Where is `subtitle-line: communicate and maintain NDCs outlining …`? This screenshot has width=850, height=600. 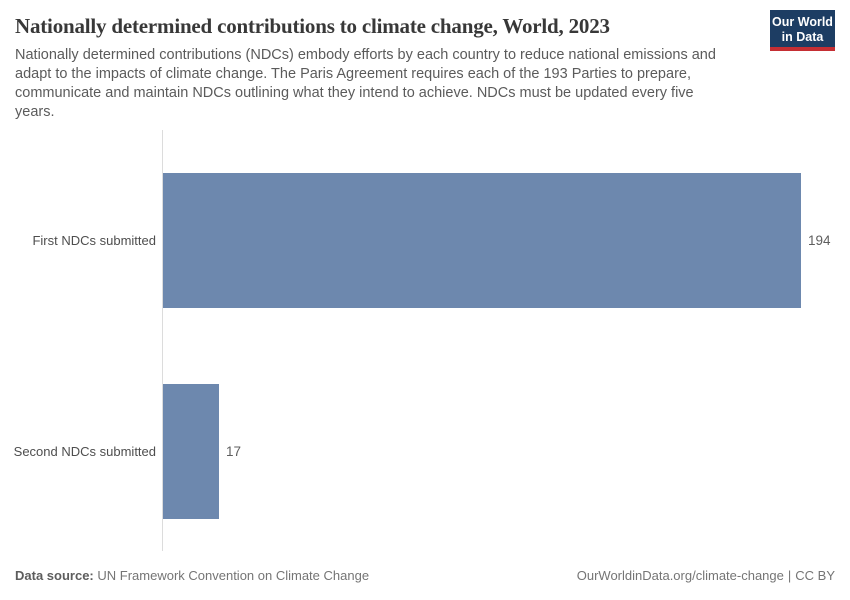
subtitle-line: communicate and maintain NDCs outlining … is located at coordinates (354, 93).